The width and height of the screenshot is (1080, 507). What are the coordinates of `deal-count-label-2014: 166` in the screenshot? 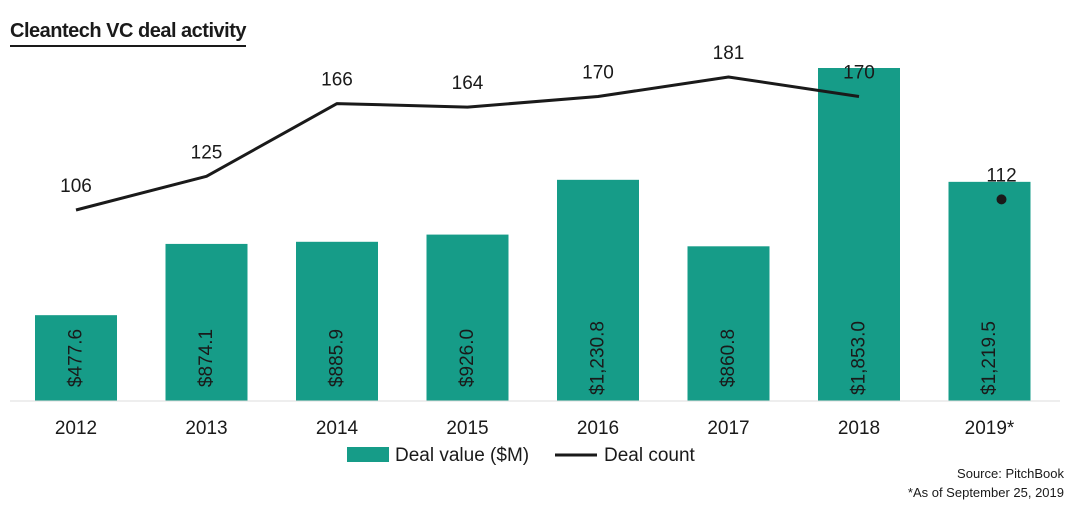 It's located at (337, 80).